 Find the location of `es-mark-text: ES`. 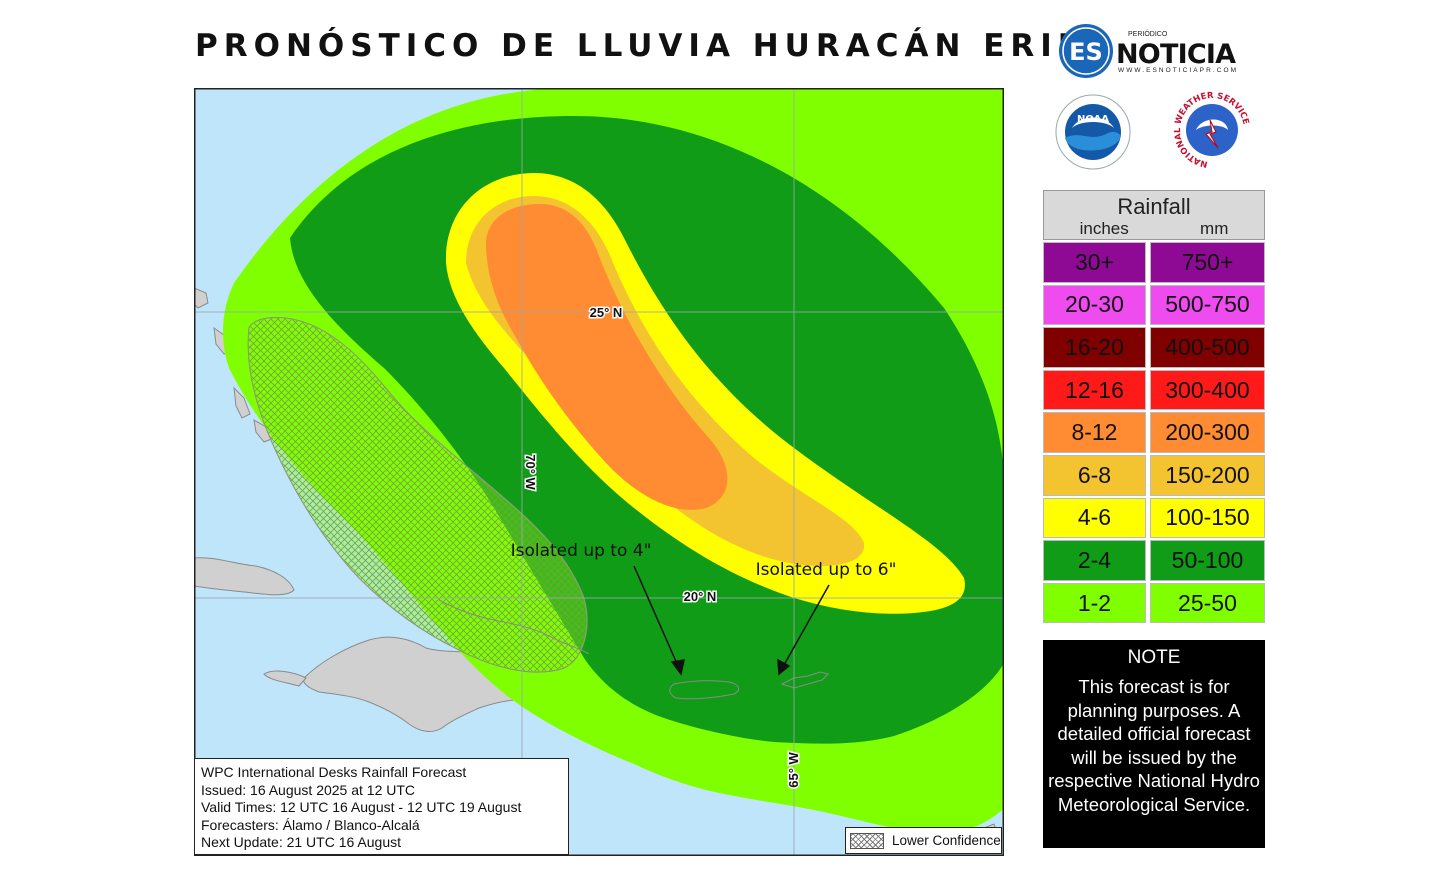

es-mark-text: ES is located at coordinates (1086, 52).